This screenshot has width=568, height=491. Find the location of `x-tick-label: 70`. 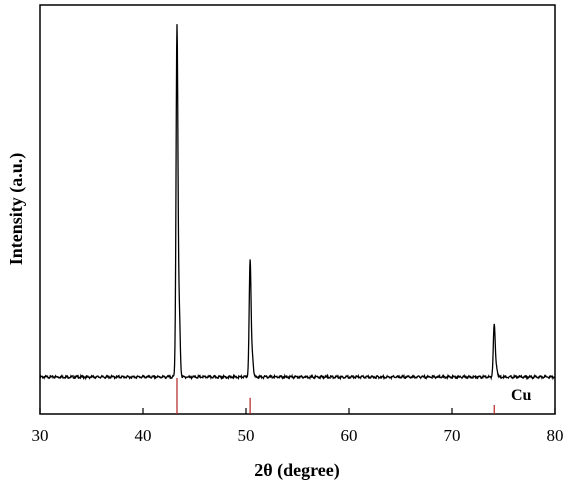

x-tick-label: 70 is located at coordinates (452, 435).